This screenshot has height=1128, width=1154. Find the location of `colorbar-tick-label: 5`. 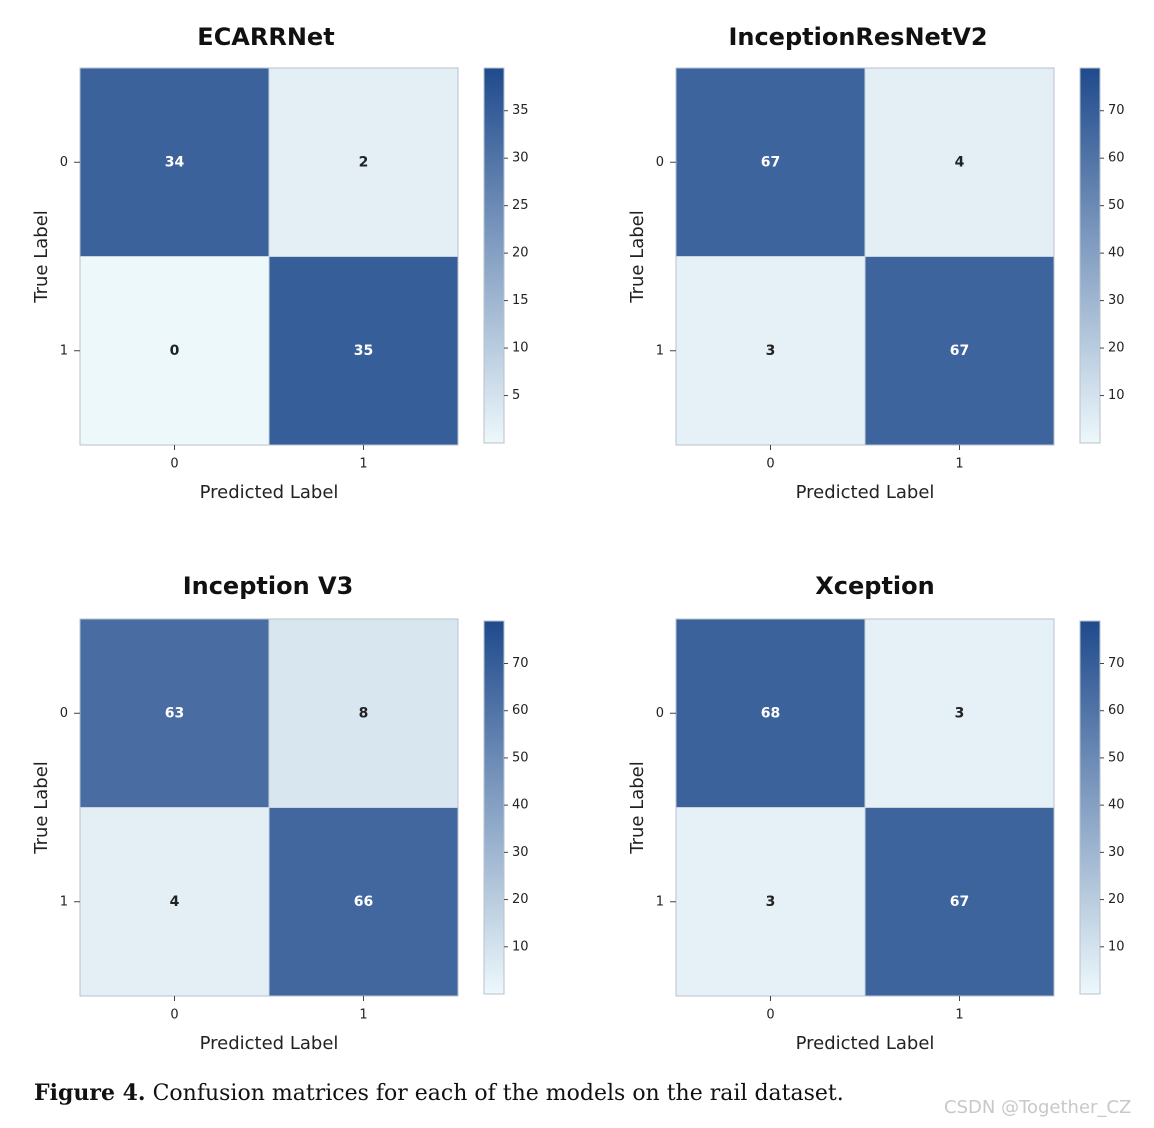

colorbar-tick-label: 5 is located at coordinates (516, 395).